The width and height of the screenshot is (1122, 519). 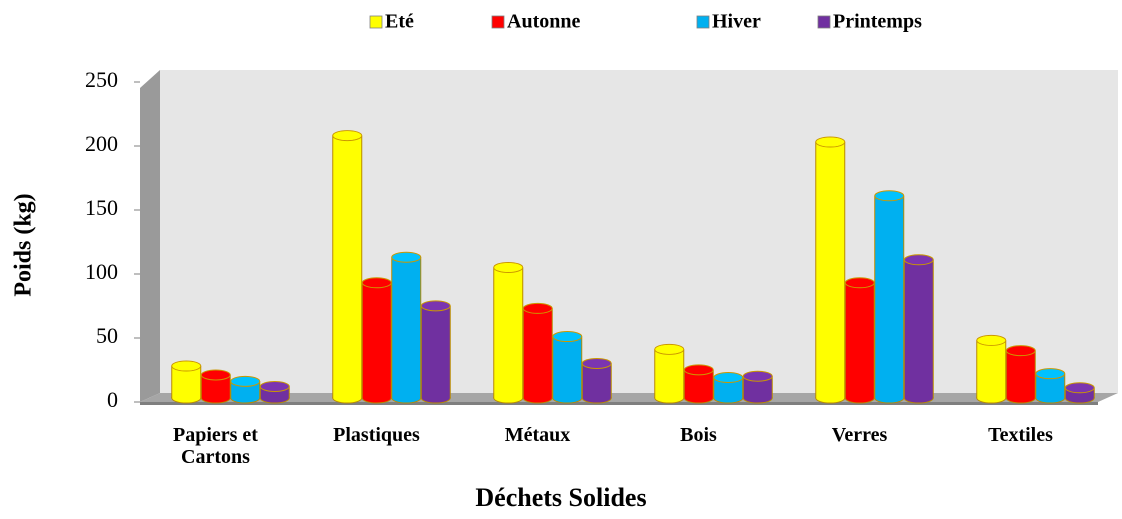 What do you see at coordinates (537, 435) in the screenshot?
I see `x-tick-label: Métaux` at bounding box center [537, 435].